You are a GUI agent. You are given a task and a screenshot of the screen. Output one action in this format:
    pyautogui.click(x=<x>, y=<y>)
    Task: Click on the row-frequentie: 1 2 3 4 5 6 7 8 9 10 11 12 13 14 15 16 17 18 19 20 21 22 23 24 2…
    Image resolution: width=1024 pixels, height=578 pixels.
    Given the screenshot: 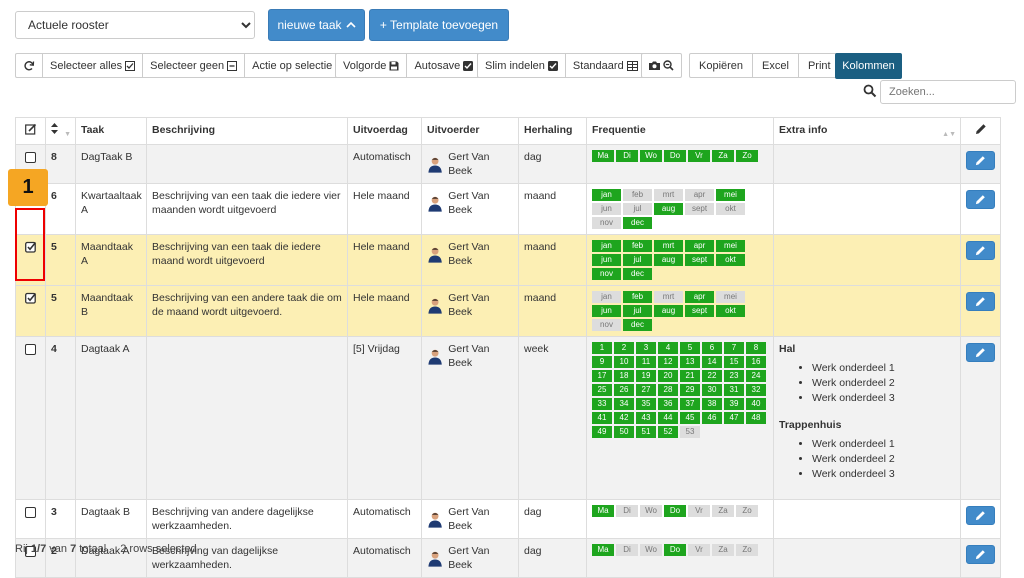 What is the action you would take?
    pyautogui.click(x=680, y=418)
    